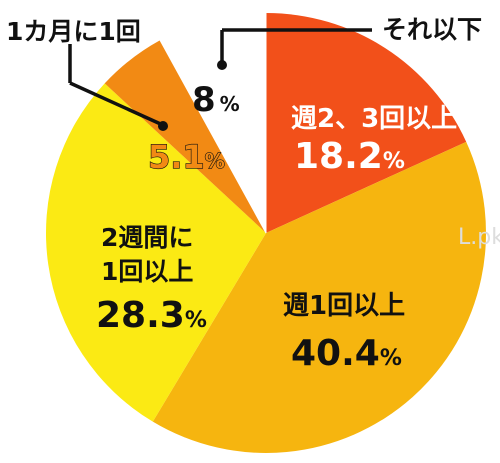 Image resolution: width=500 pixels, height=463 pixels. I want to click on label-sorearika-unit: %, so click(230, 104).